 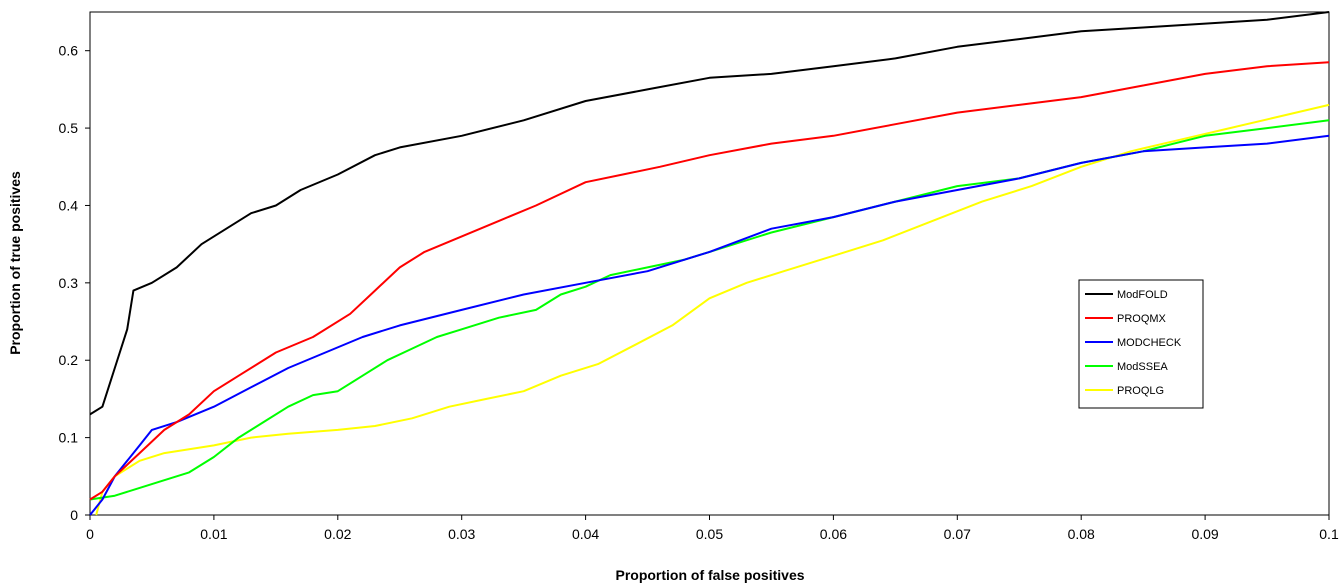 I want to click on y-tick-label: 0.3, so click(x=69, y=283).